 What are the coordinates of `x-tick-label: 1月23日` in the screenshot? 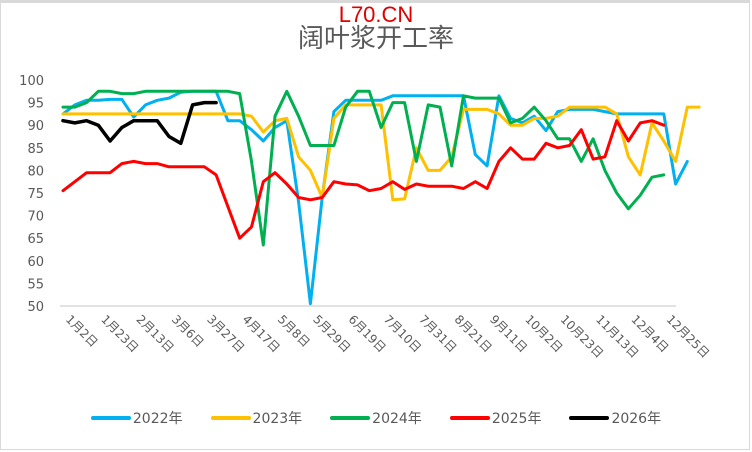 It's located at (119, 333).